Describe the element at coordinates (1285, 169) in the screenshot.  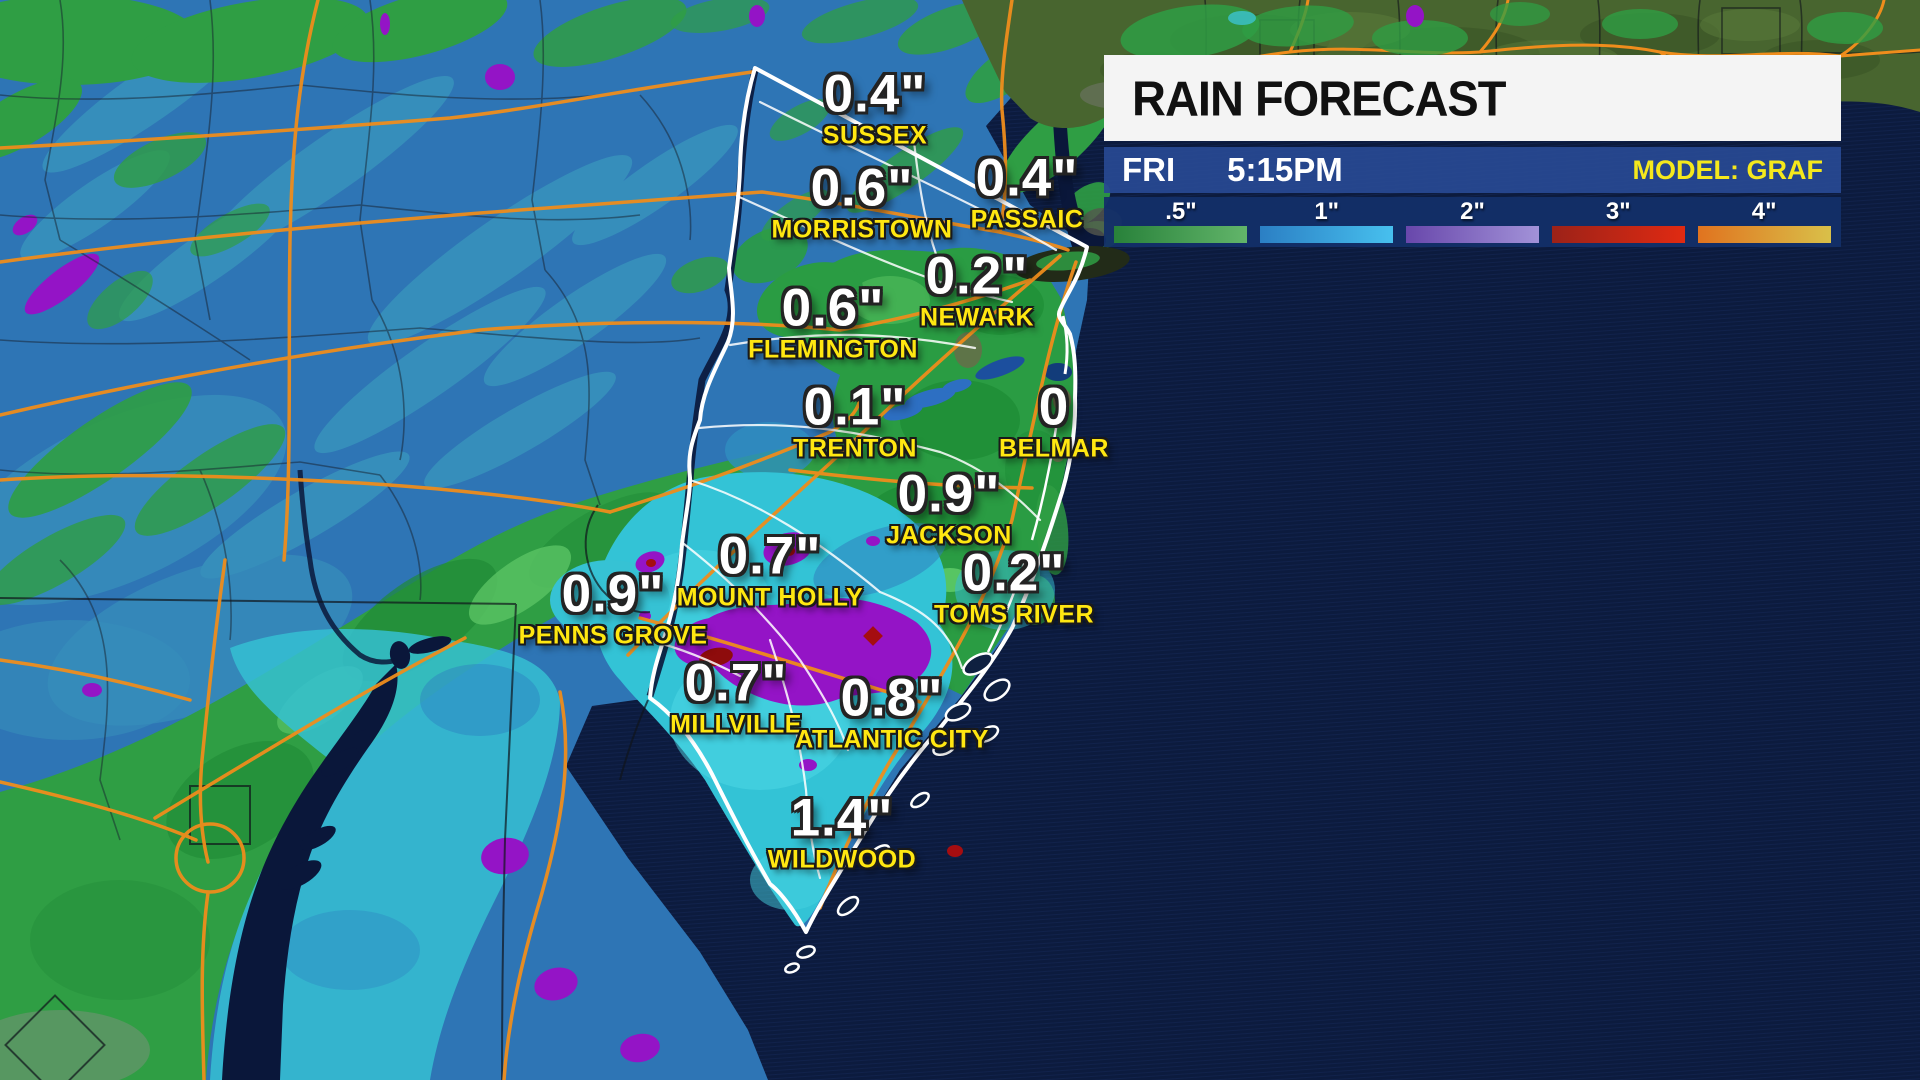
I see `time-label: 5:15PM` at that location.